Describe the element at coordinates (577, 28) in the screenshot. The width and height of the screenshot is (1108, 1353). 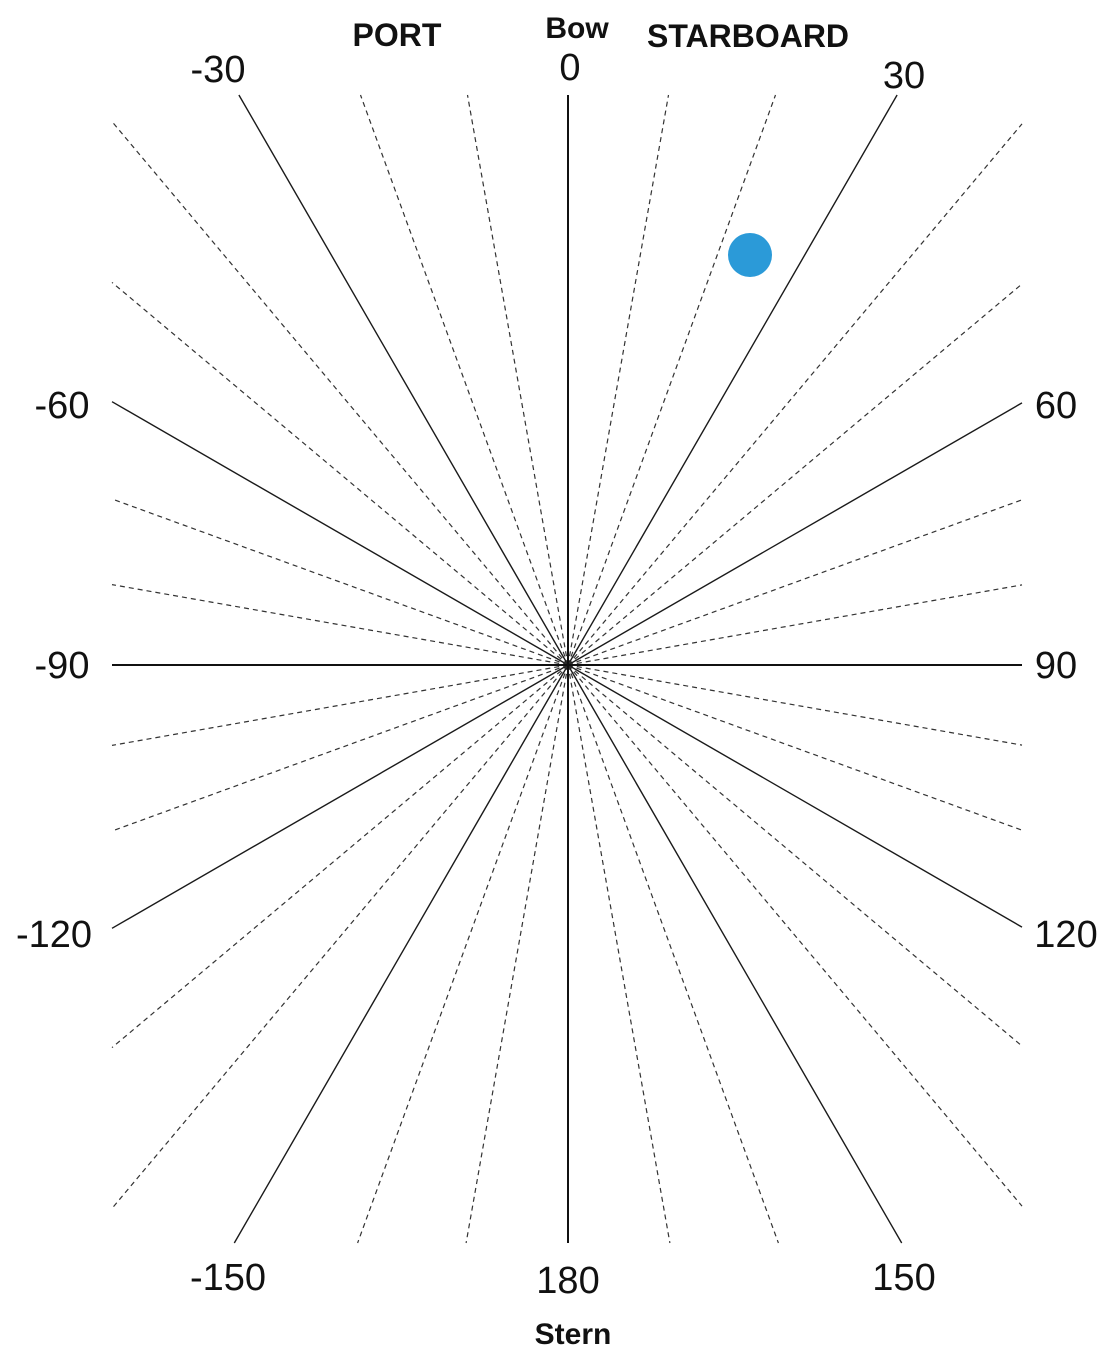
I see `bow-label: Bow` at that location.